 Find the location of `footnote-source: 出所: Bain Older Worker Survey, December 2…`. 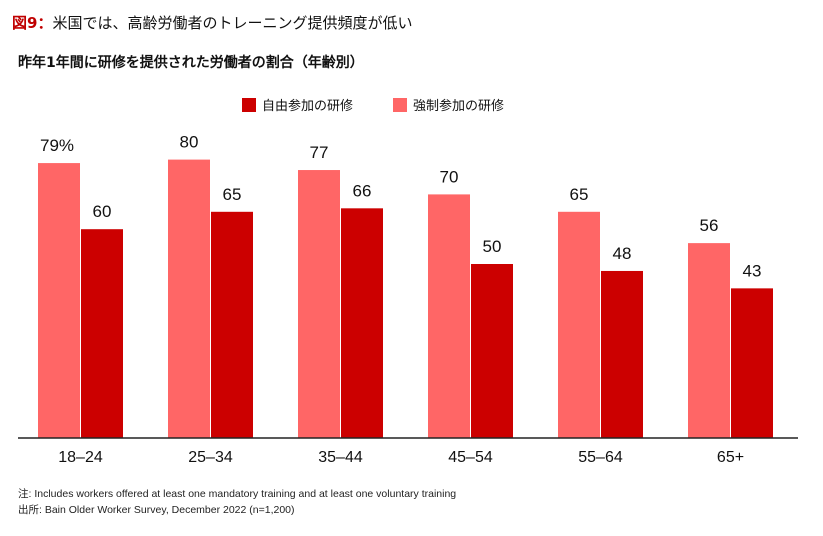

footnote-source: 出所: Bain Older Worker Survey, December 2… is located at coordinates (156, 510).